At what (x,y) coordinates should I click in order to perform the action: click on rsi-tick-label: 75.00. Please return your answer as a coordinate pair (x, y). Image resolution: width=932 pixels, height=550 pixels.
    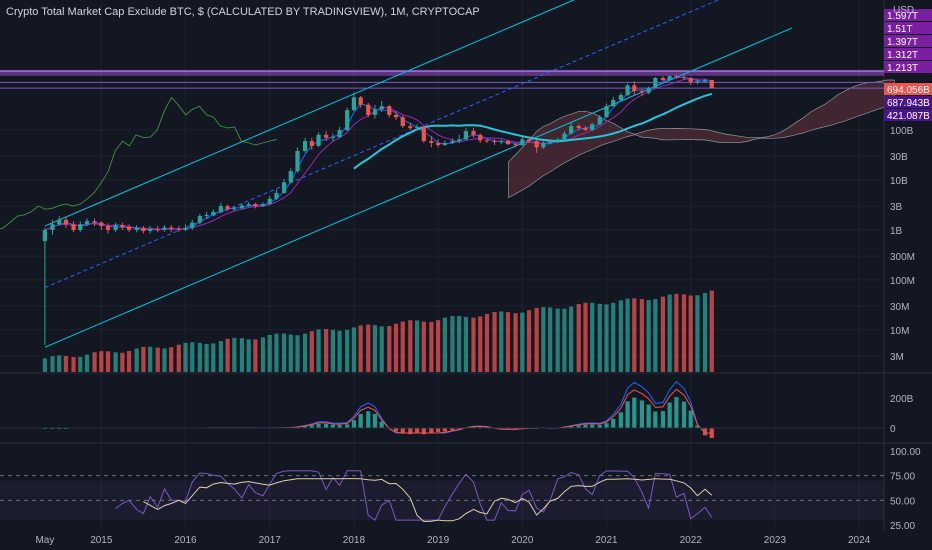
    Looking at the image, I should click on (902, 477).